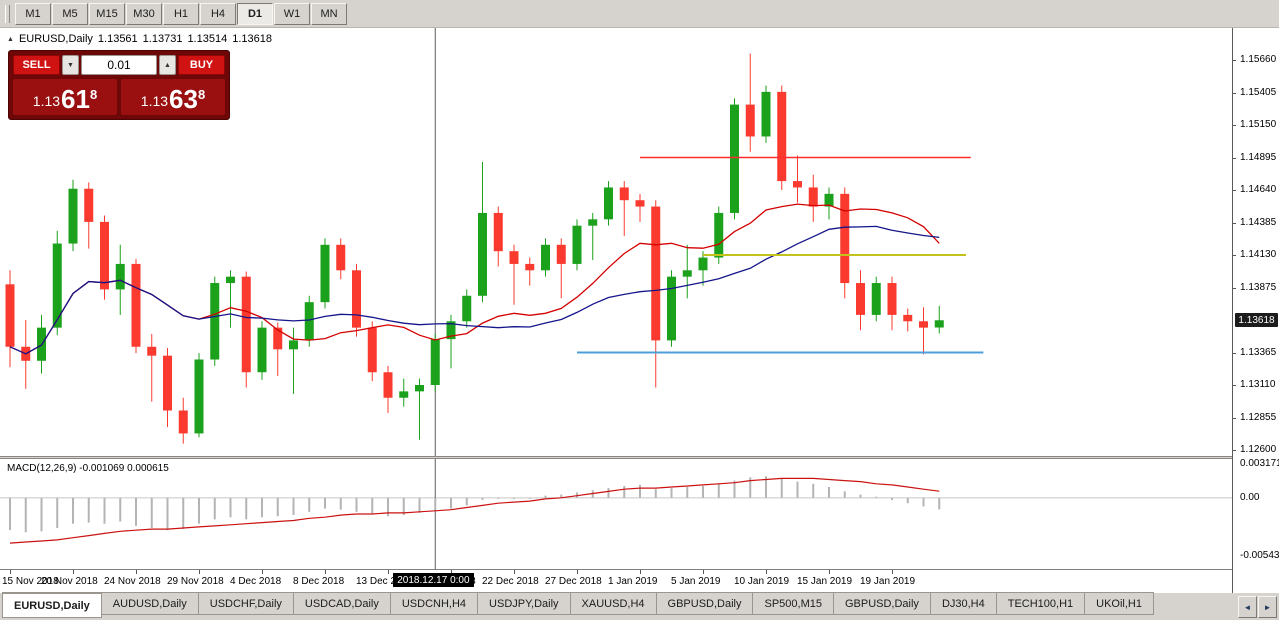 This screenshot has width=1279, height=620. Describe the element at coordinates (181, 13) in the screenshot. I see `timeframe-button-h1: H1` at that location.